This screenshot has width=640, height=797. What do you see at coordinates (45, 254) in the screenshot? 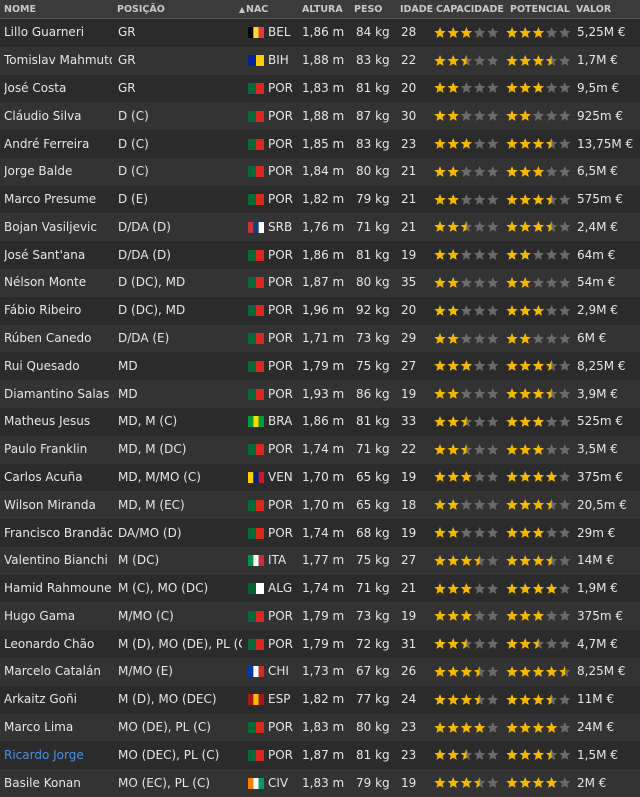
I see `cell-name: José Sant'ana` at bounding box center [45, 254].